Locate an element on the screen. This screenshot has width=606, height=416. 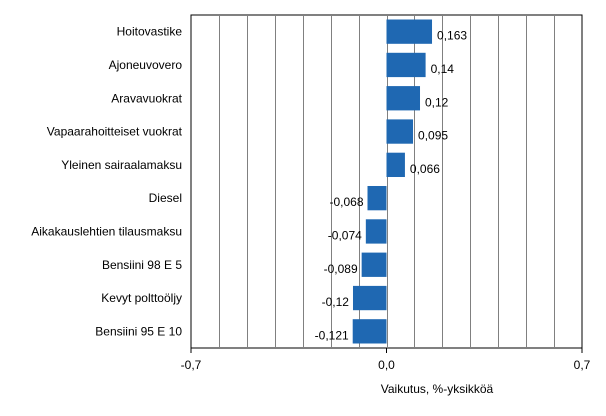
category-label: Yleinen sairaalamaksu is located at coordinates (121, 165).